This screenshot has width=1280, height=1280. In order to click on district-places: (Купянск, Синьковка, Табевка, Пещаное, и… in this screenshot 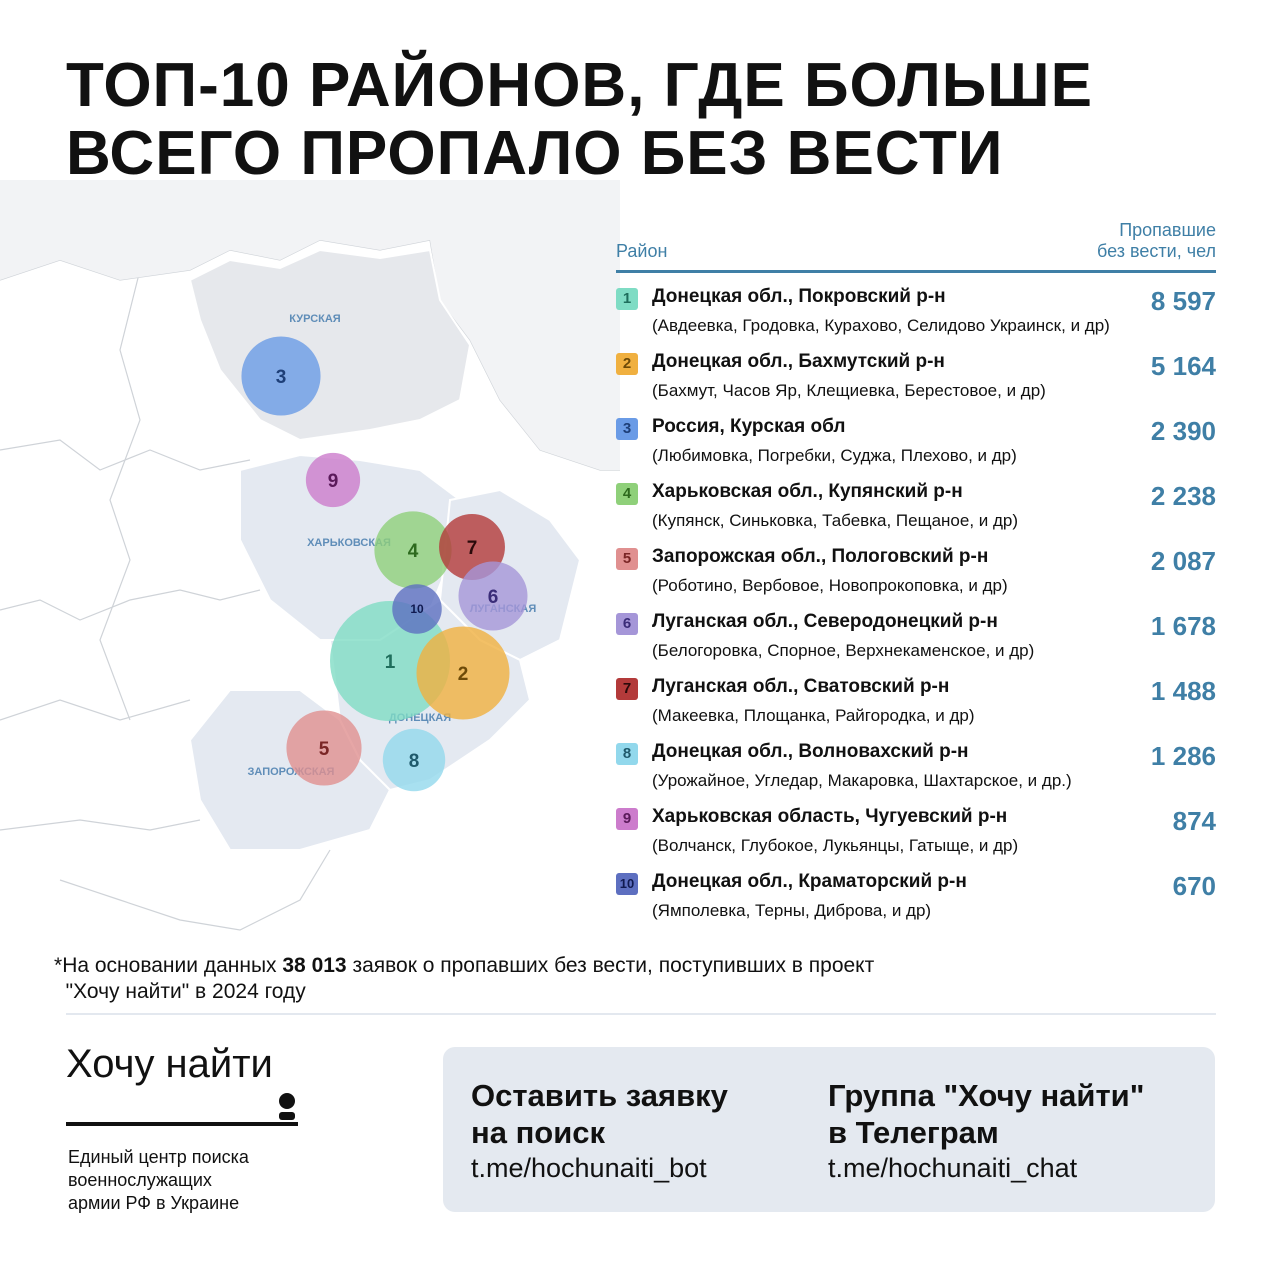, I will do `click(835, 520)`.